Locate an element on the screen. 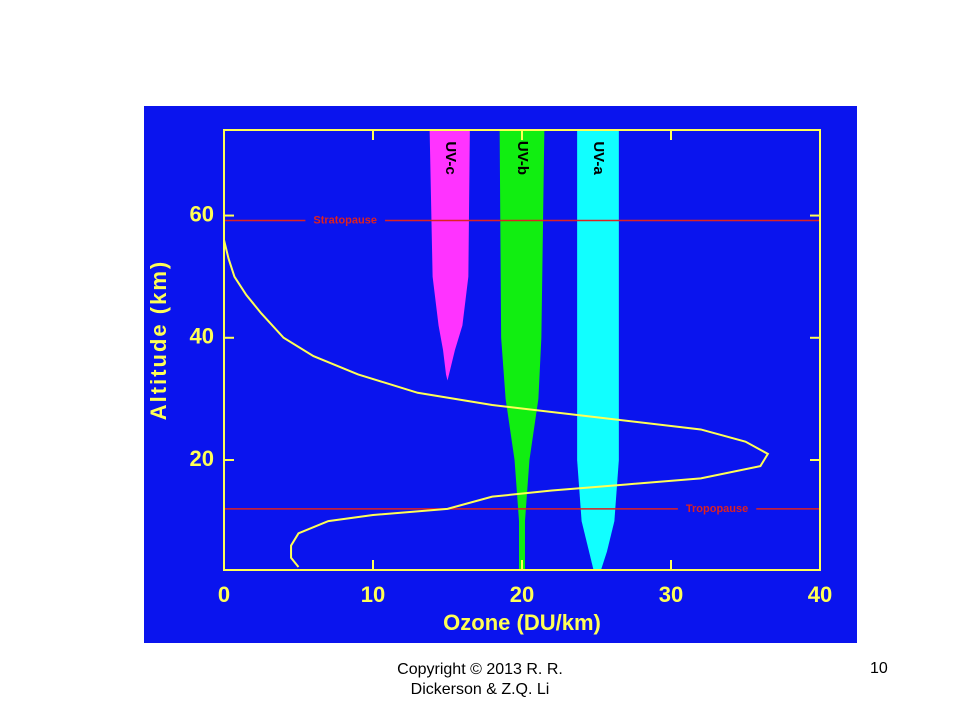  band-label: UV-c is located at coordinates (450, 157).